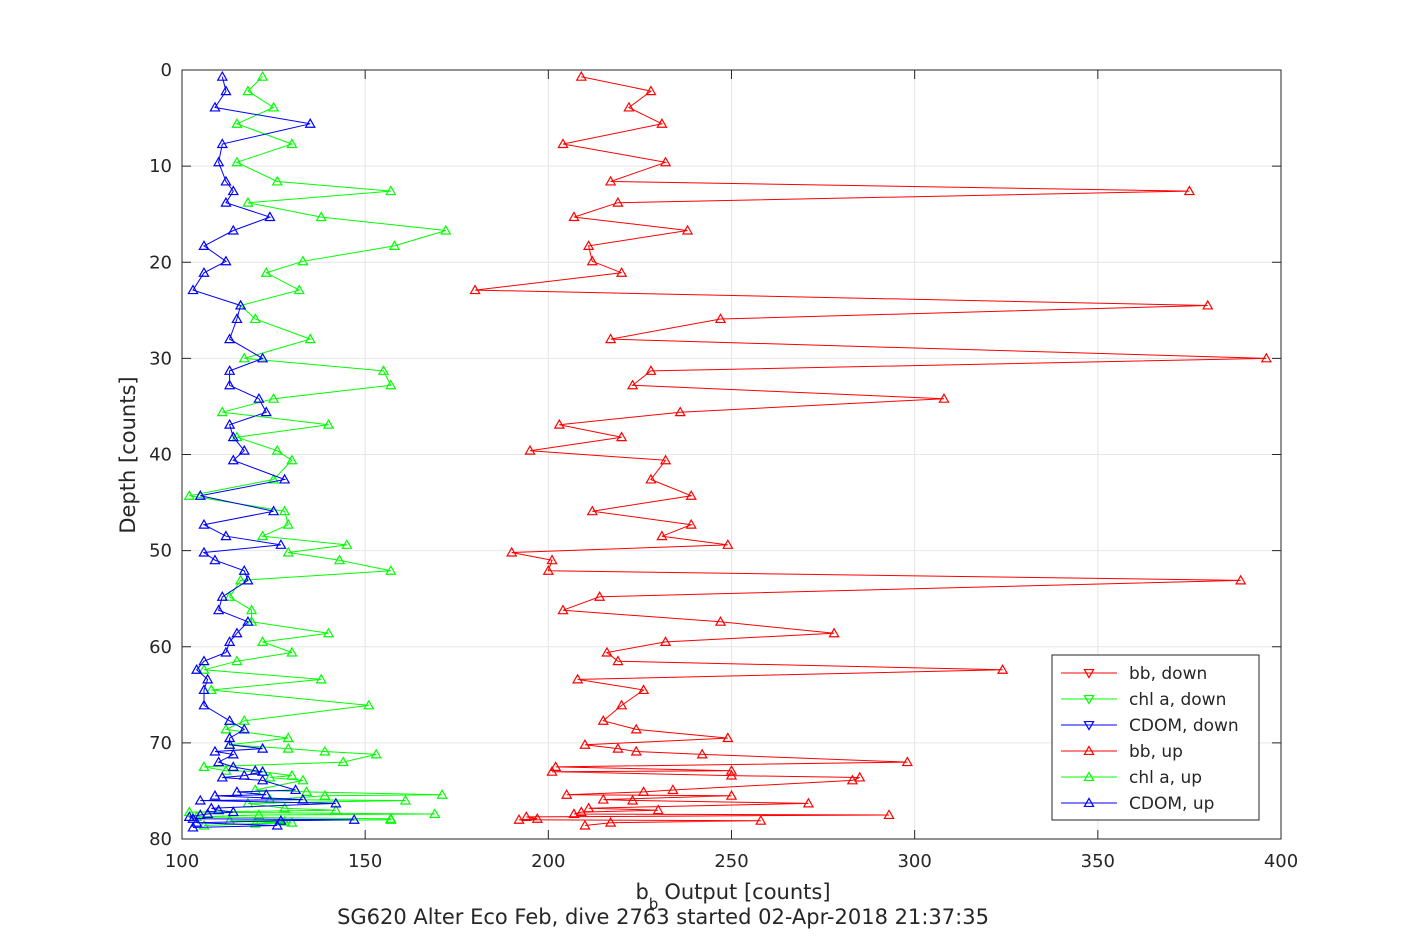 This screenshot has width=1417, height=945. What do you see at coordinates (160, 455) in the screenshot?
I see `y-tick-label: 40` at bounding box center [160, 455].